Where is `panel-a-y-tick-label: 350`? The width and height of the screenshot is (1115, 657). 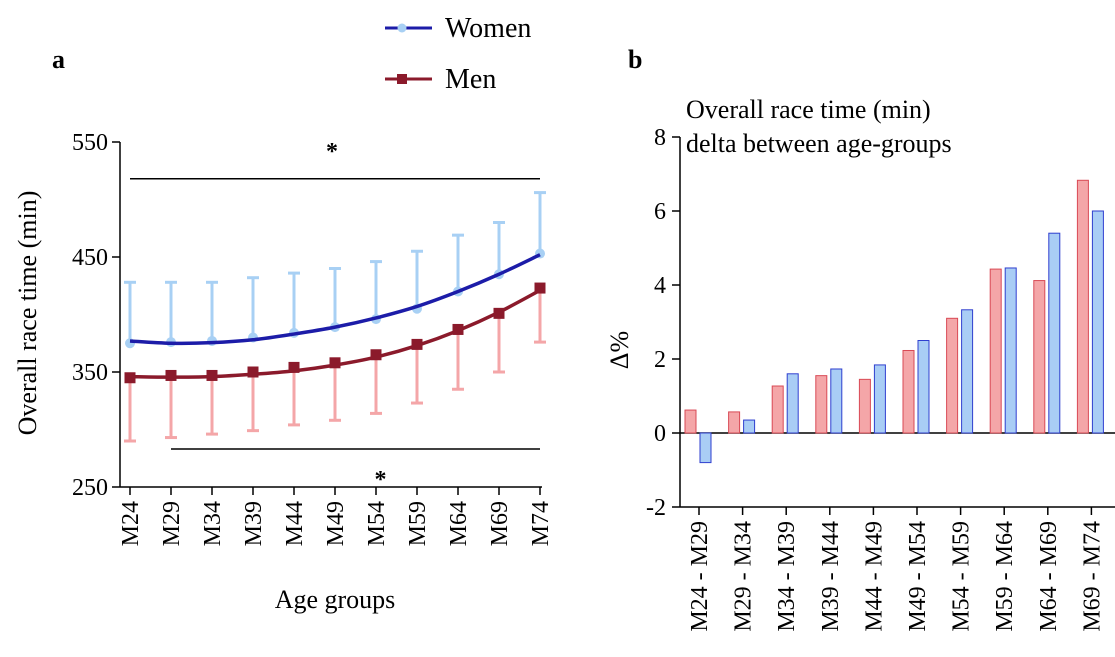
panel-a-y-tick-label: 350 is located at coordinates (90, 373).